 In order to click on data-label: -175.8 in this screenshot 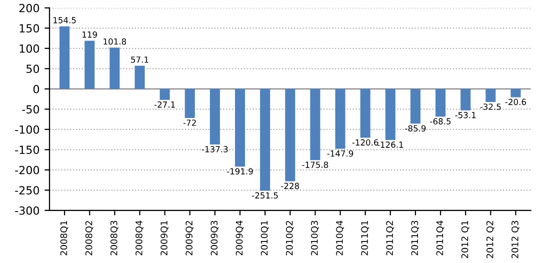, I will do `click(315, 165)`.